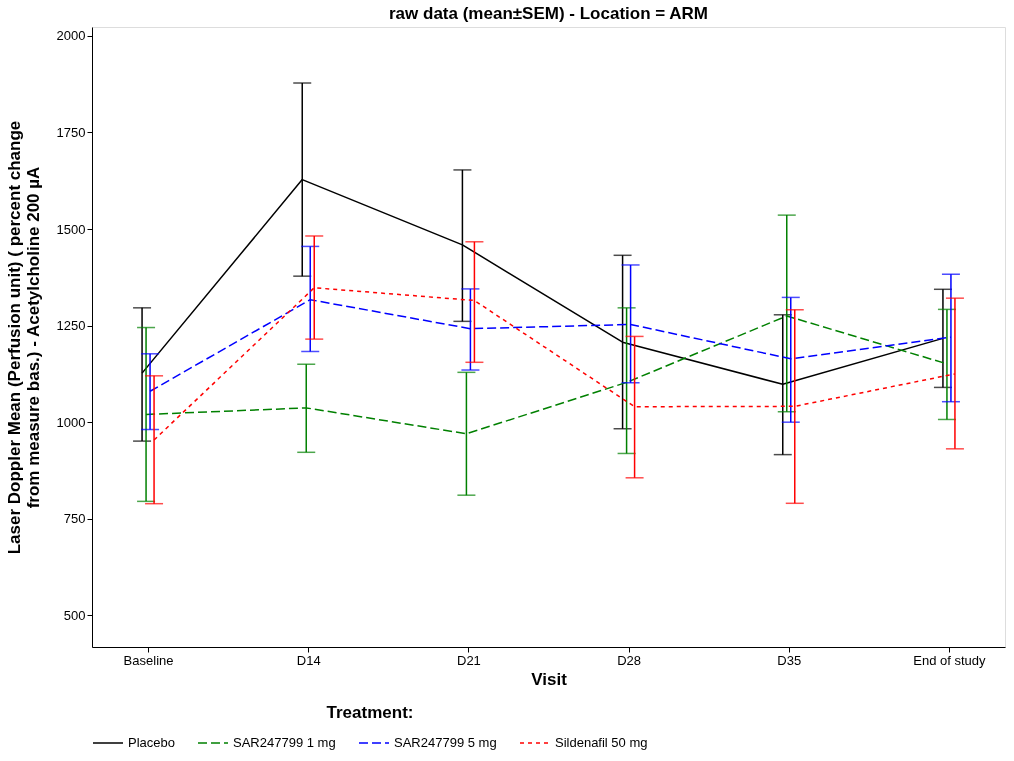  I want to click on y-tick-label: 2000, so click(71, 36).